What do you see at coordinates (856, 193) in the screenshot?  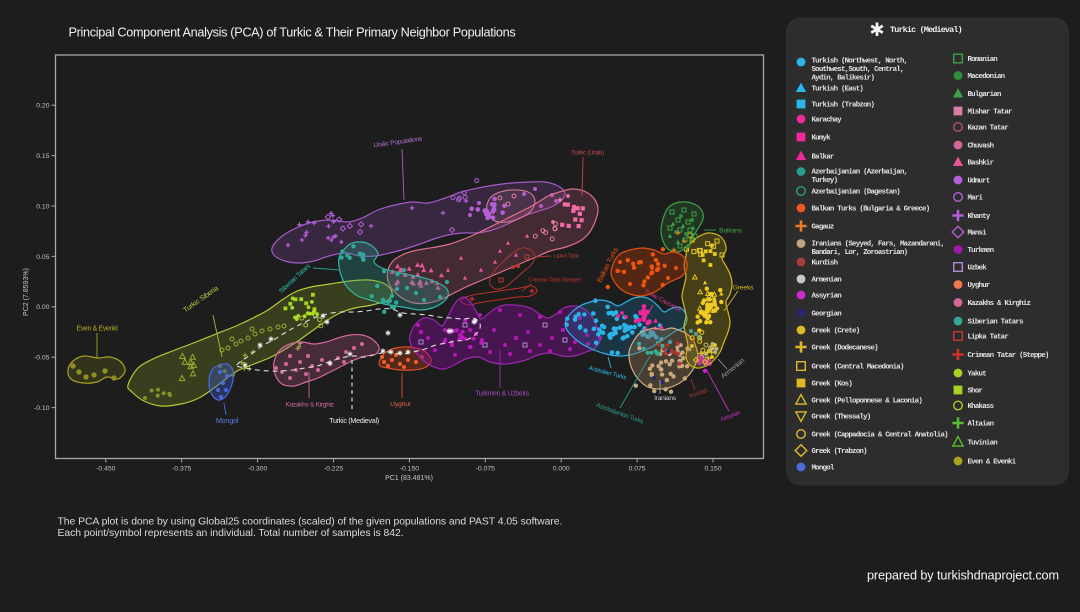 I see `svg-text: Azerbaijanian (Dagestan)` at bounding box center [856, 193].